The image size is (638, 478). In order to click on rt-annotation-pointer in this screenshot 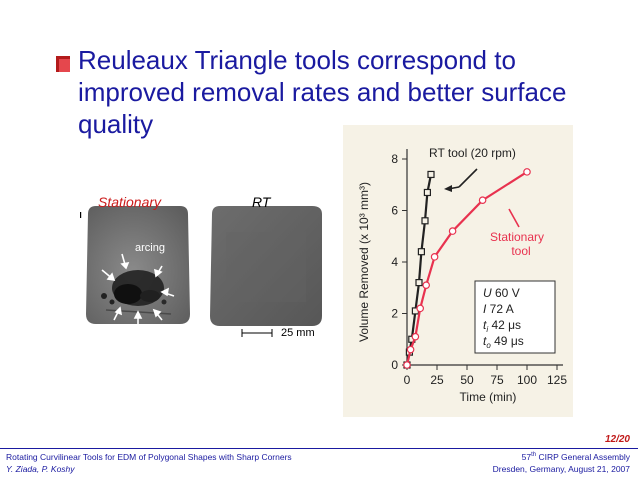, I will do `click(468, 178)`.